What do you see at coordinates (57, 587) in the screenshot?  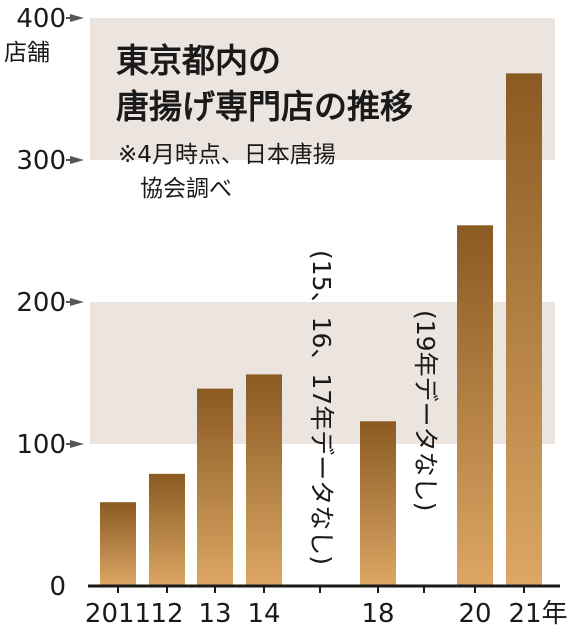 I see `y-tick-label-0: 0` at bounding box center [57, 587].